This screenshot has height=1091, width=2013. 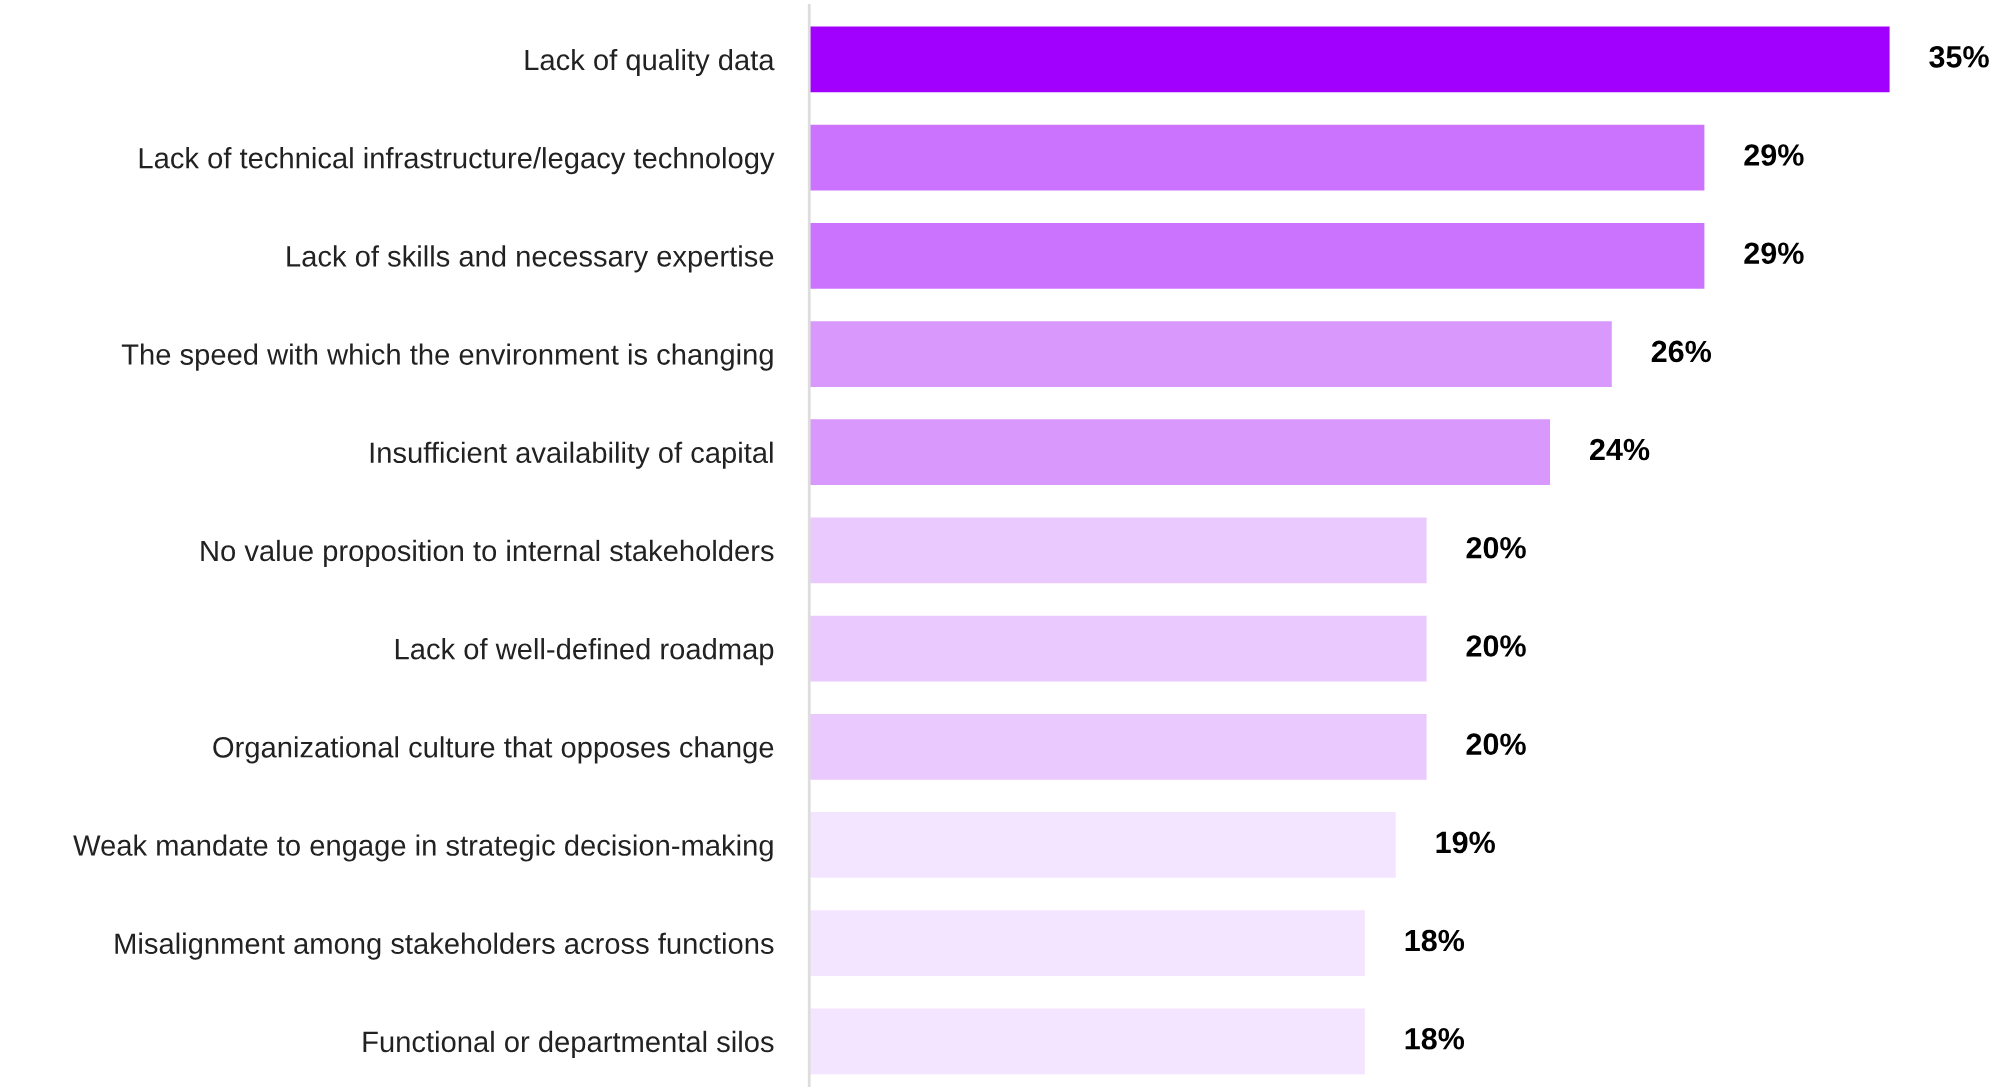 I want to click on y-tick-label: Lack of quality data, so click(x=650, y=62).